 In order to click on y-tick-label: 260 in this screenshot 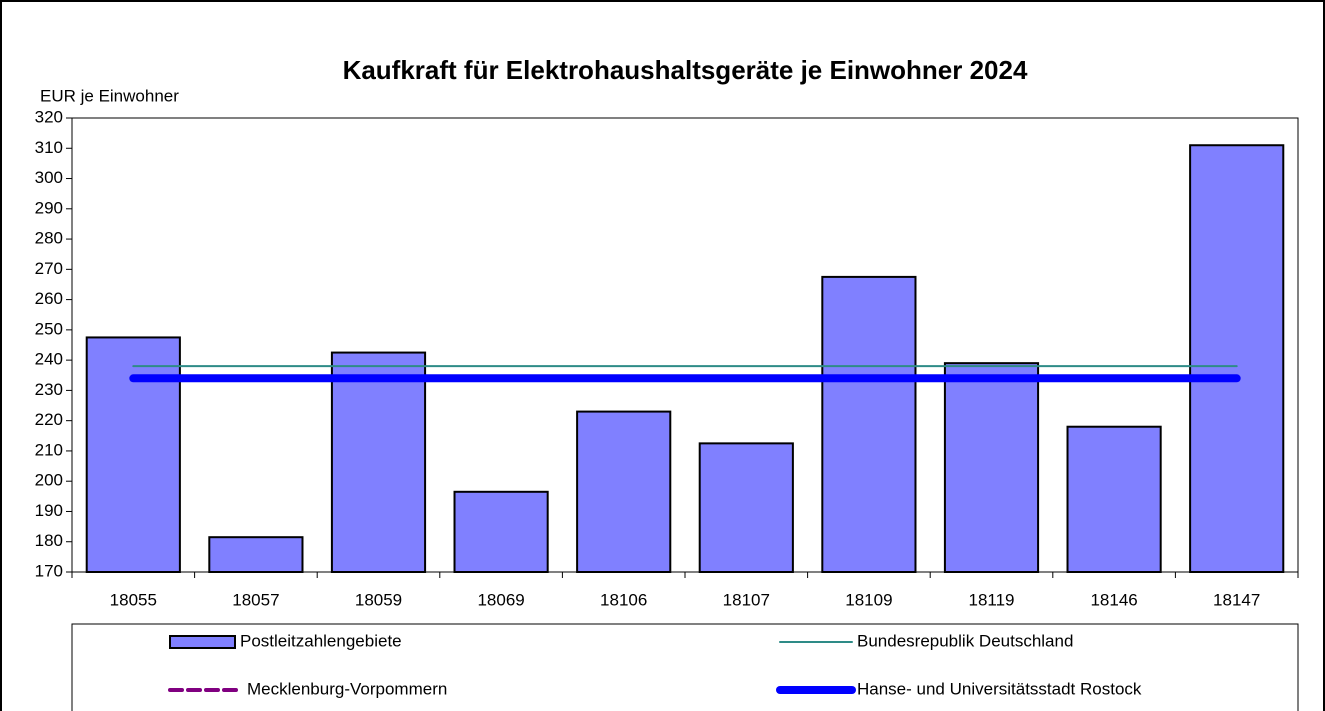, I will do `click(49, 298)`.